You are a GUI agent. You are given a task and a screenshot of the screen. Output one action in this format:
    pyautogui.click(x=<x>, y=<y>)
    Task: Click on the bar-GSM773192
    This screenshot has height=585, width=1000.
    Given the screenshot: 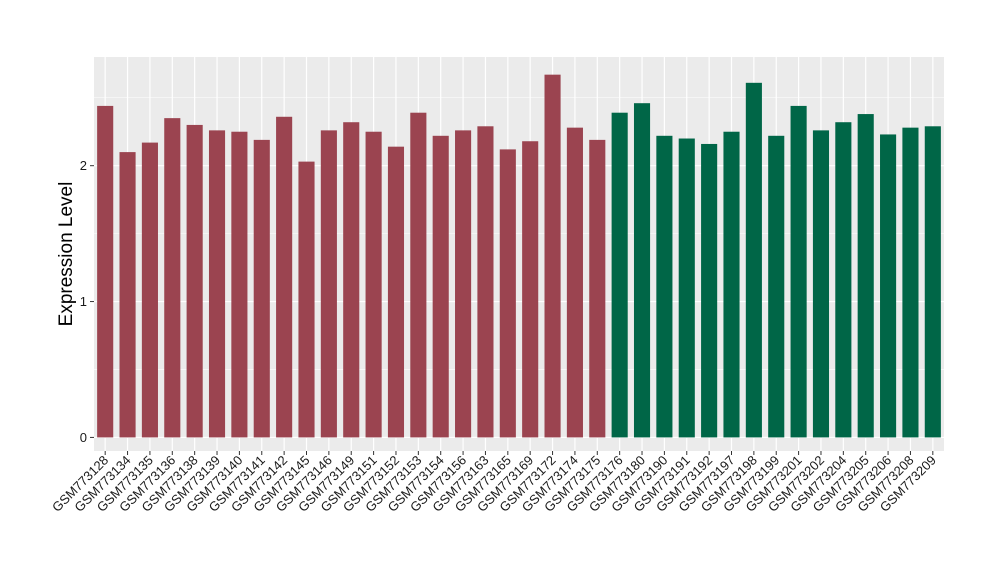 What is the action you would take?
    pyautogui.click(x=709, y=290)
    